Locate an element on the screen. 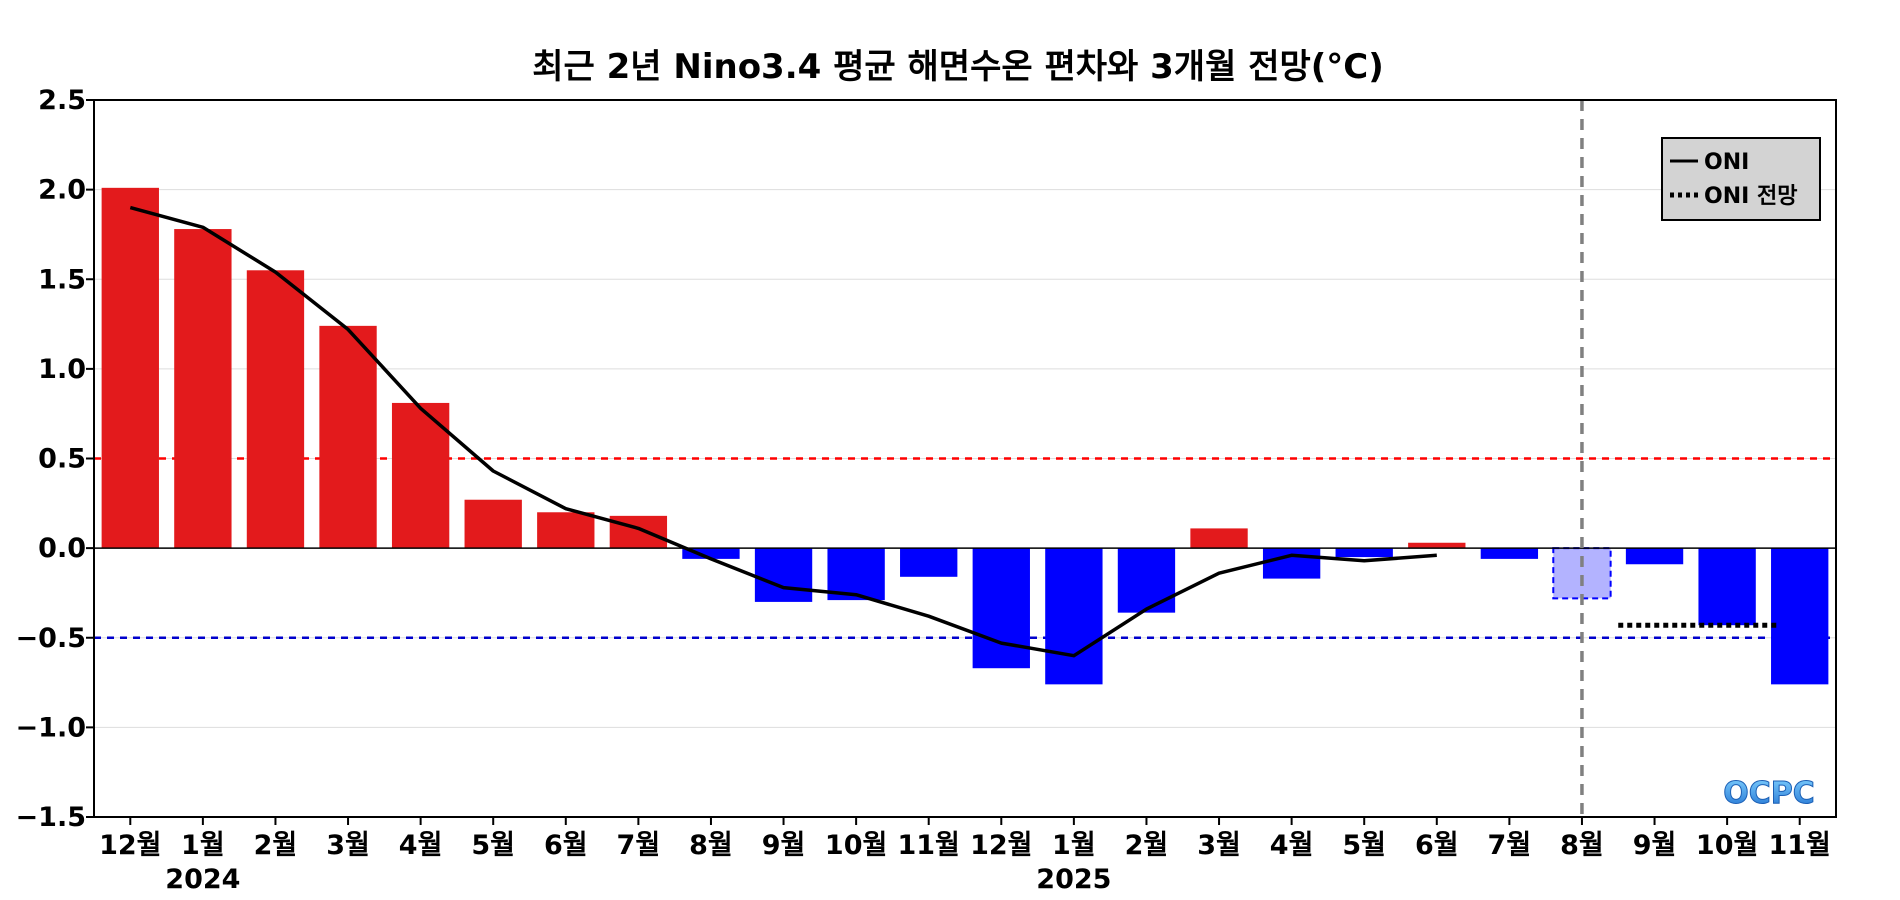 This screenshot has height=900, width=1900. x-tick-label-10: 10월 is located at coordinates (856, 845).